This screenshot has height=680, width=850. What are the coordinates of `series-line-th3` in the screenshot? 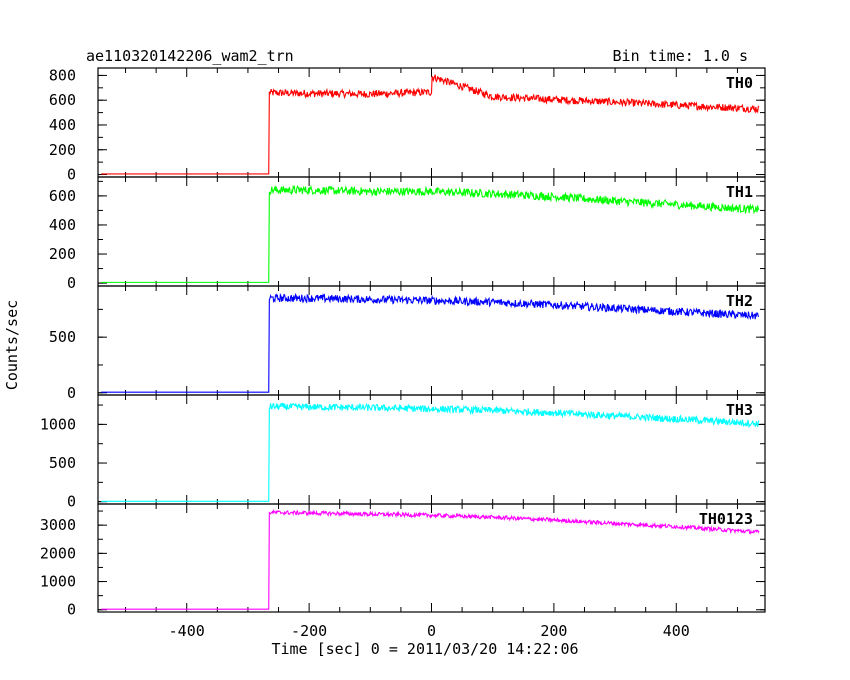 It's located at (430, 452).